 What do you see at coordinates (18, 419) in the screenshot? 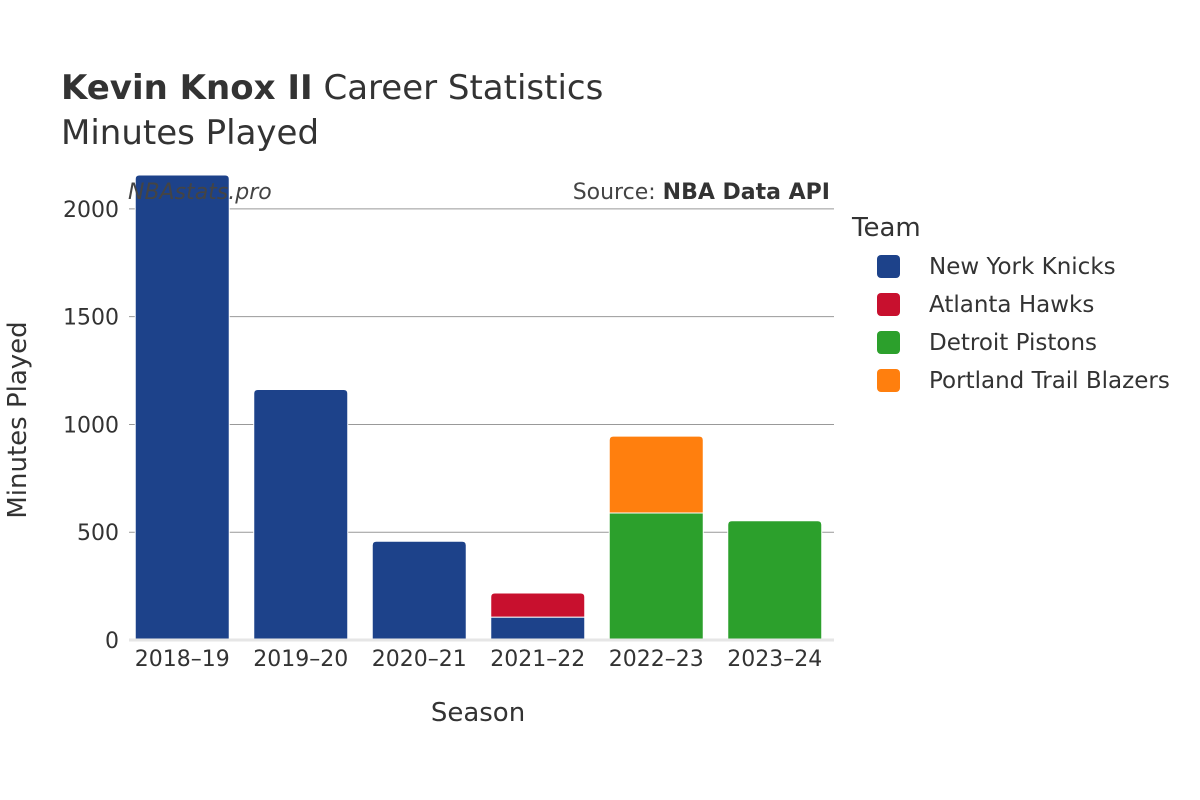
I see `y-axis-label: Minutes Played` at bounding box center [18, 419].